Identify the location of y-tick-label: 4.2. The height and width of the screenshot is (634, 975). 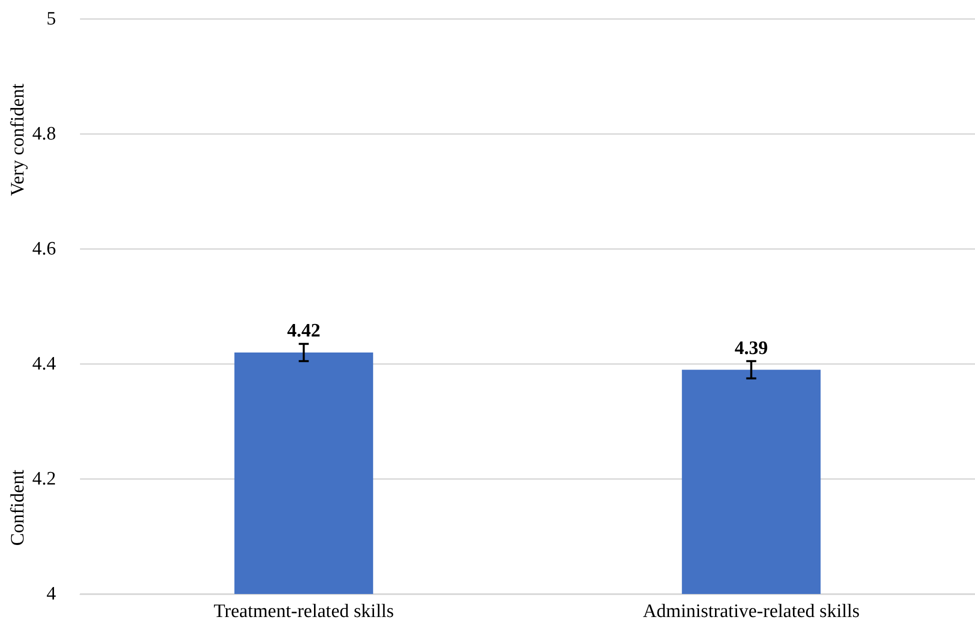
(44, 479).